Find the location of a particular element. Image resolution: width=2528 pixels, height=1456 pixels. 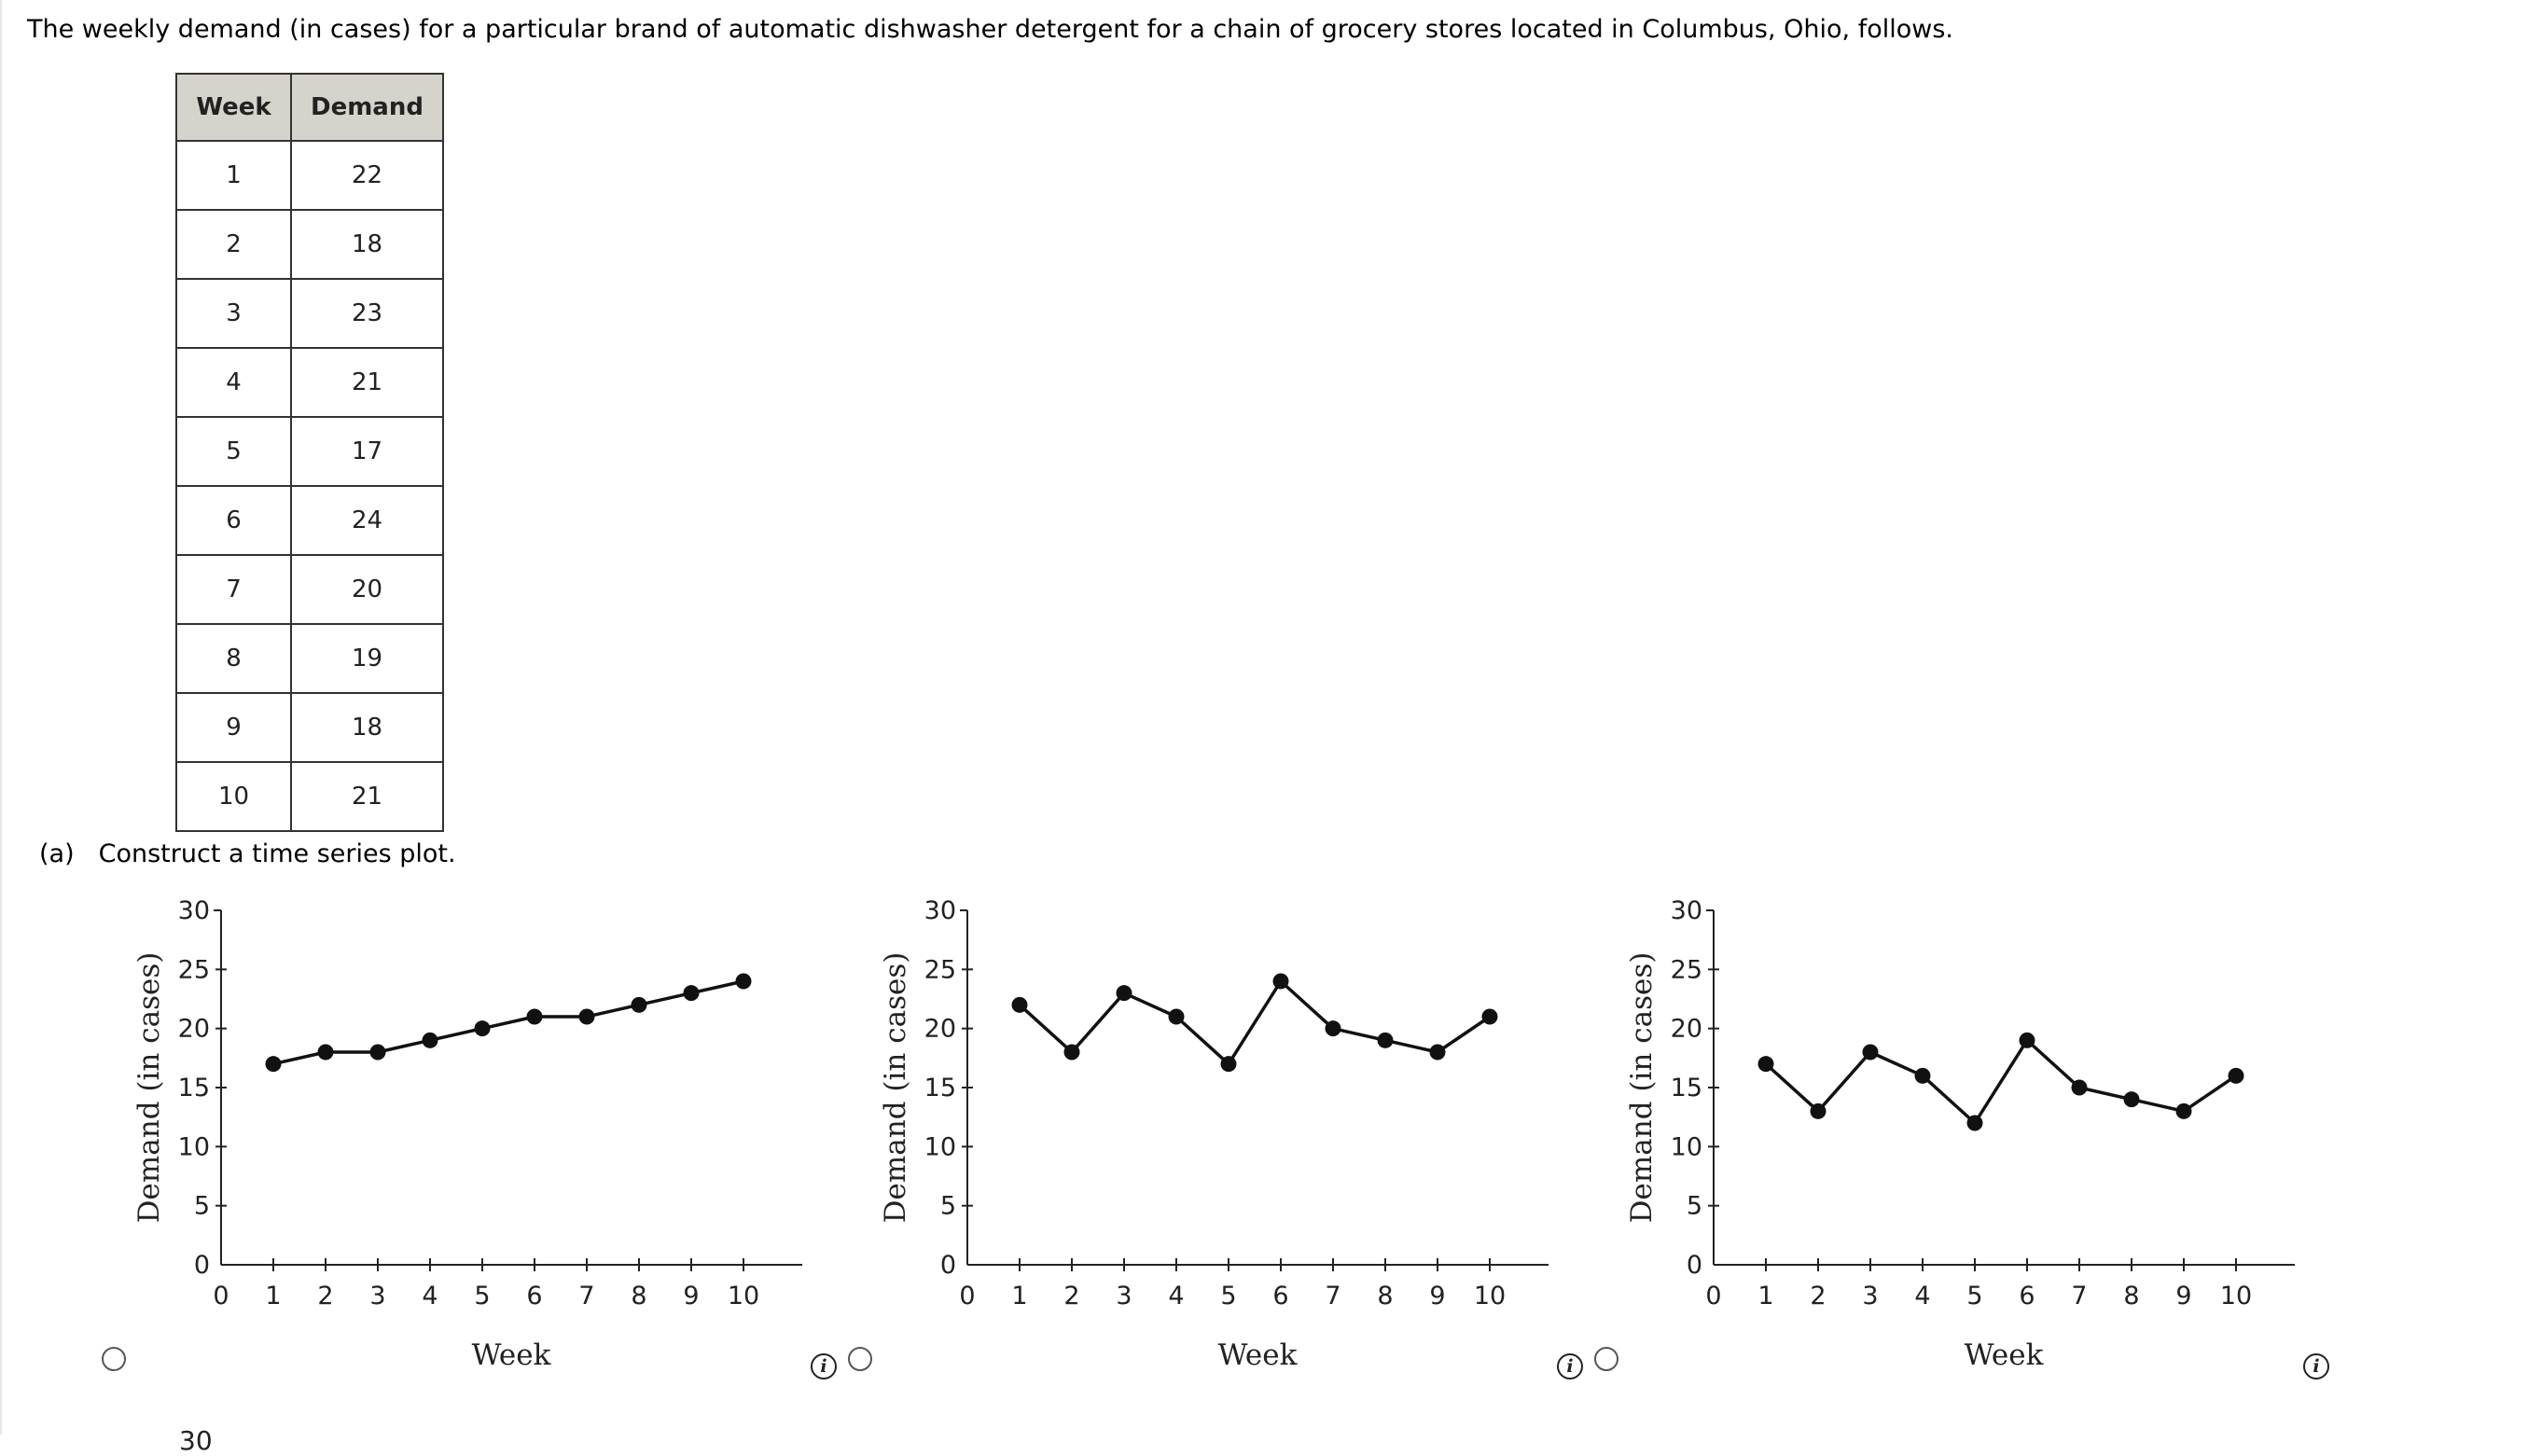

demand-cell: 18 is located at coordinates (367, 245).